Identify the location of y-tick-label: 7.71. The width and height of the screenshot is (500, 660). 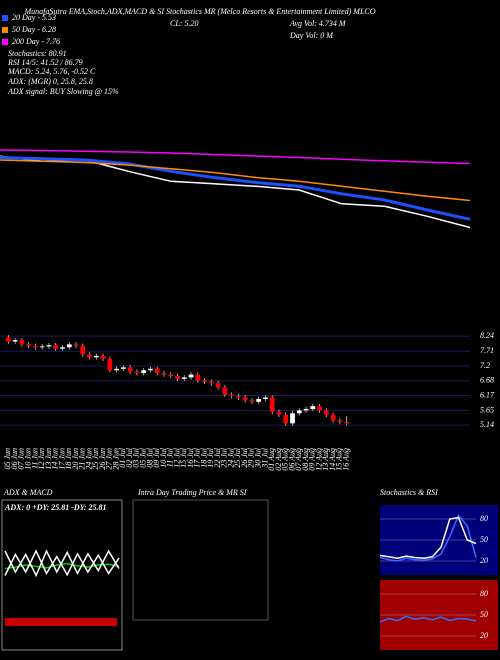
(487, 350).